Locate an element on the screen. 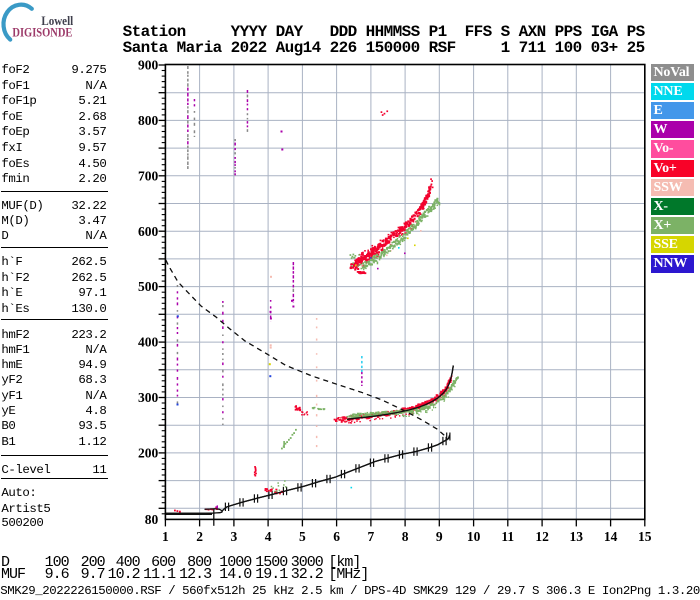 The height and width of the screenshot is (600, 700). svg-text: 9 is located at coordinates (439, 536).